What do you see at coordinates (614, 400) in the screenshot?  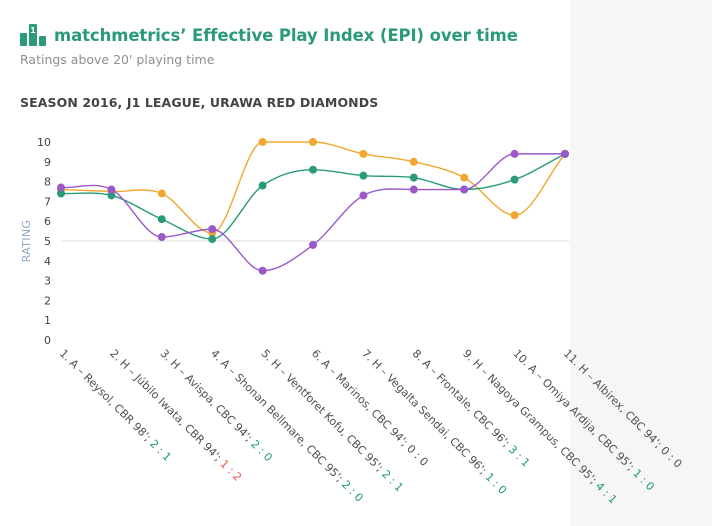 I see `match-label: 11. H – Albirex, CBC 94';` at bounding box center [614, 400].